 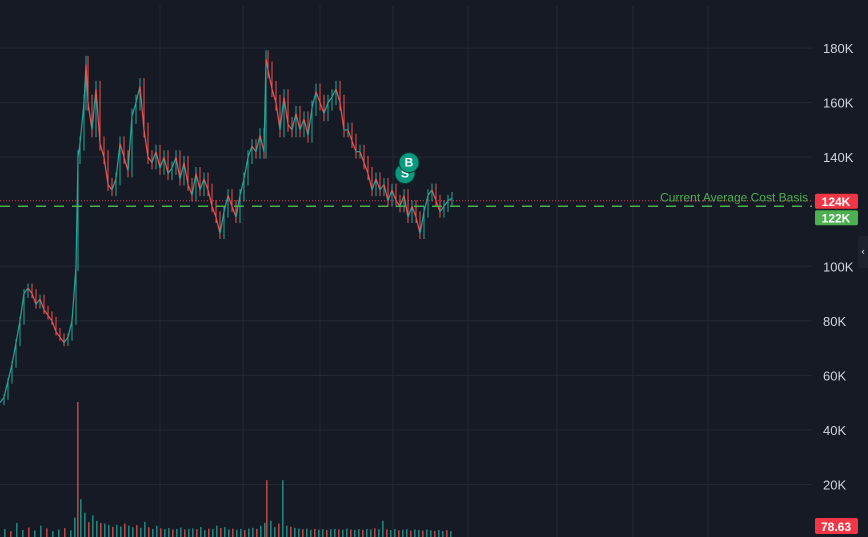 What do you see at coordinates (863, 252) in the screenshot?
I see `collapse-panel-button: ‹` at bounding box center [863, 252].